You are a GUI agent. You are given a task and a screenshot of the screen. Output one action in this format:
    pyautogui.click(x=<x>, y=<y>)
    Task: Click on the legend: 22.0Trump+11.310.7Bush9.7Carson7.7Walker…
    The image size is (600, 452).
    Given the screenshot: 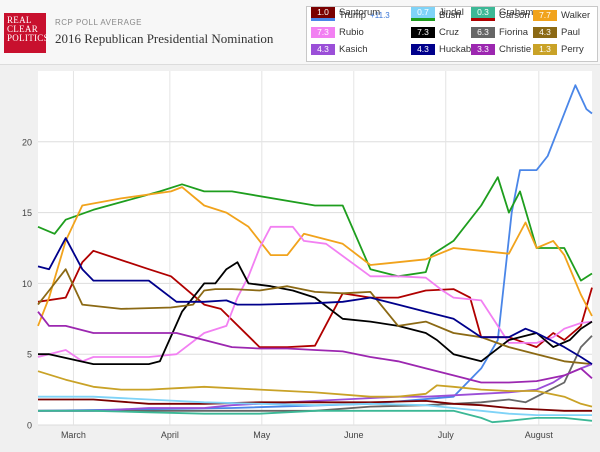 What is the action you would take?
    pyautogui.click(x=452, y=34)
    